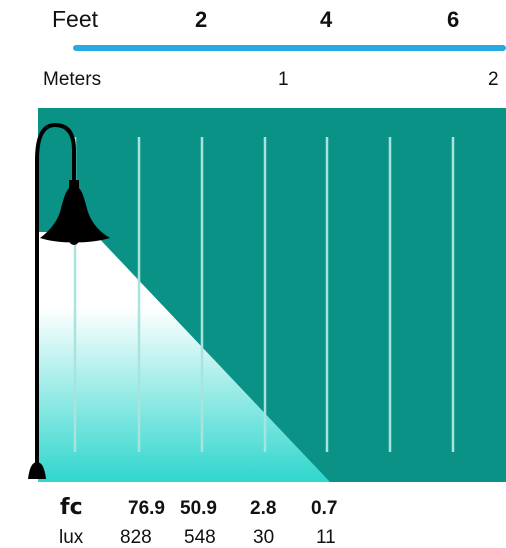  I want to click on feet-unit-label: Feet, so click(75, 19).